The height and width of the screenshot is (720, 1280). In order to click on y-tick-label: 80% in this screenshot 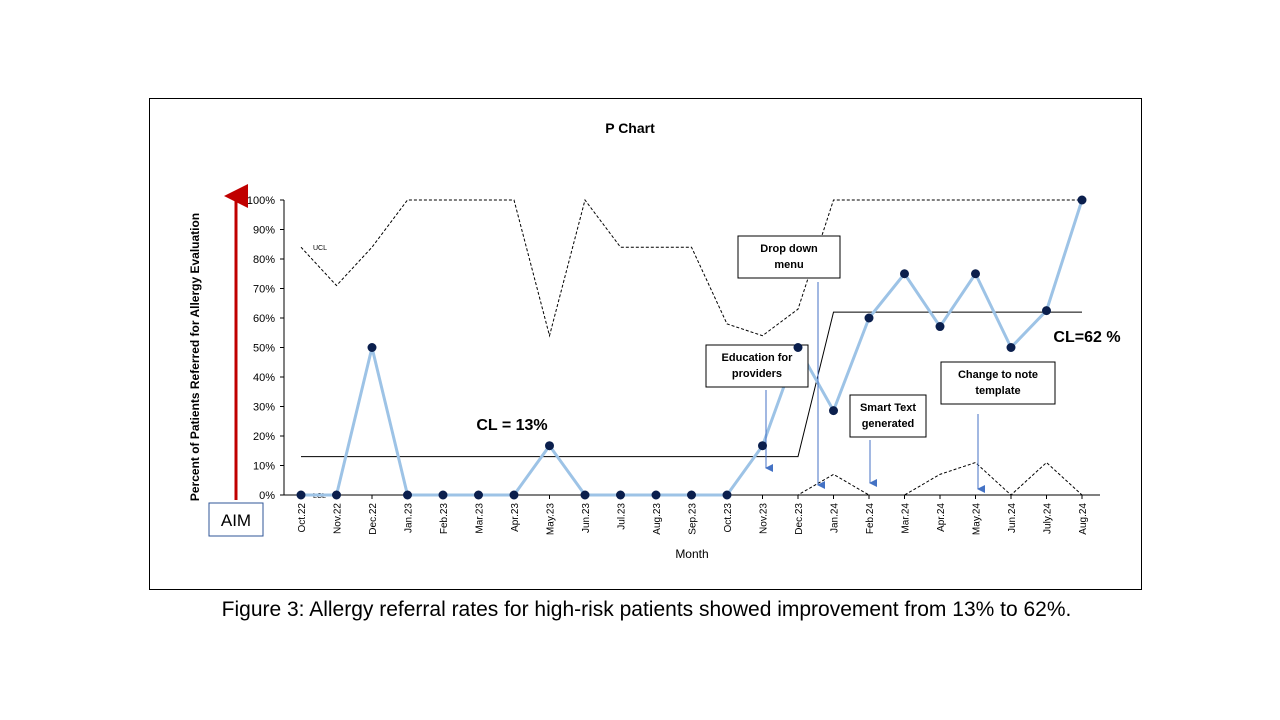, I will do `click(264, 260)`.